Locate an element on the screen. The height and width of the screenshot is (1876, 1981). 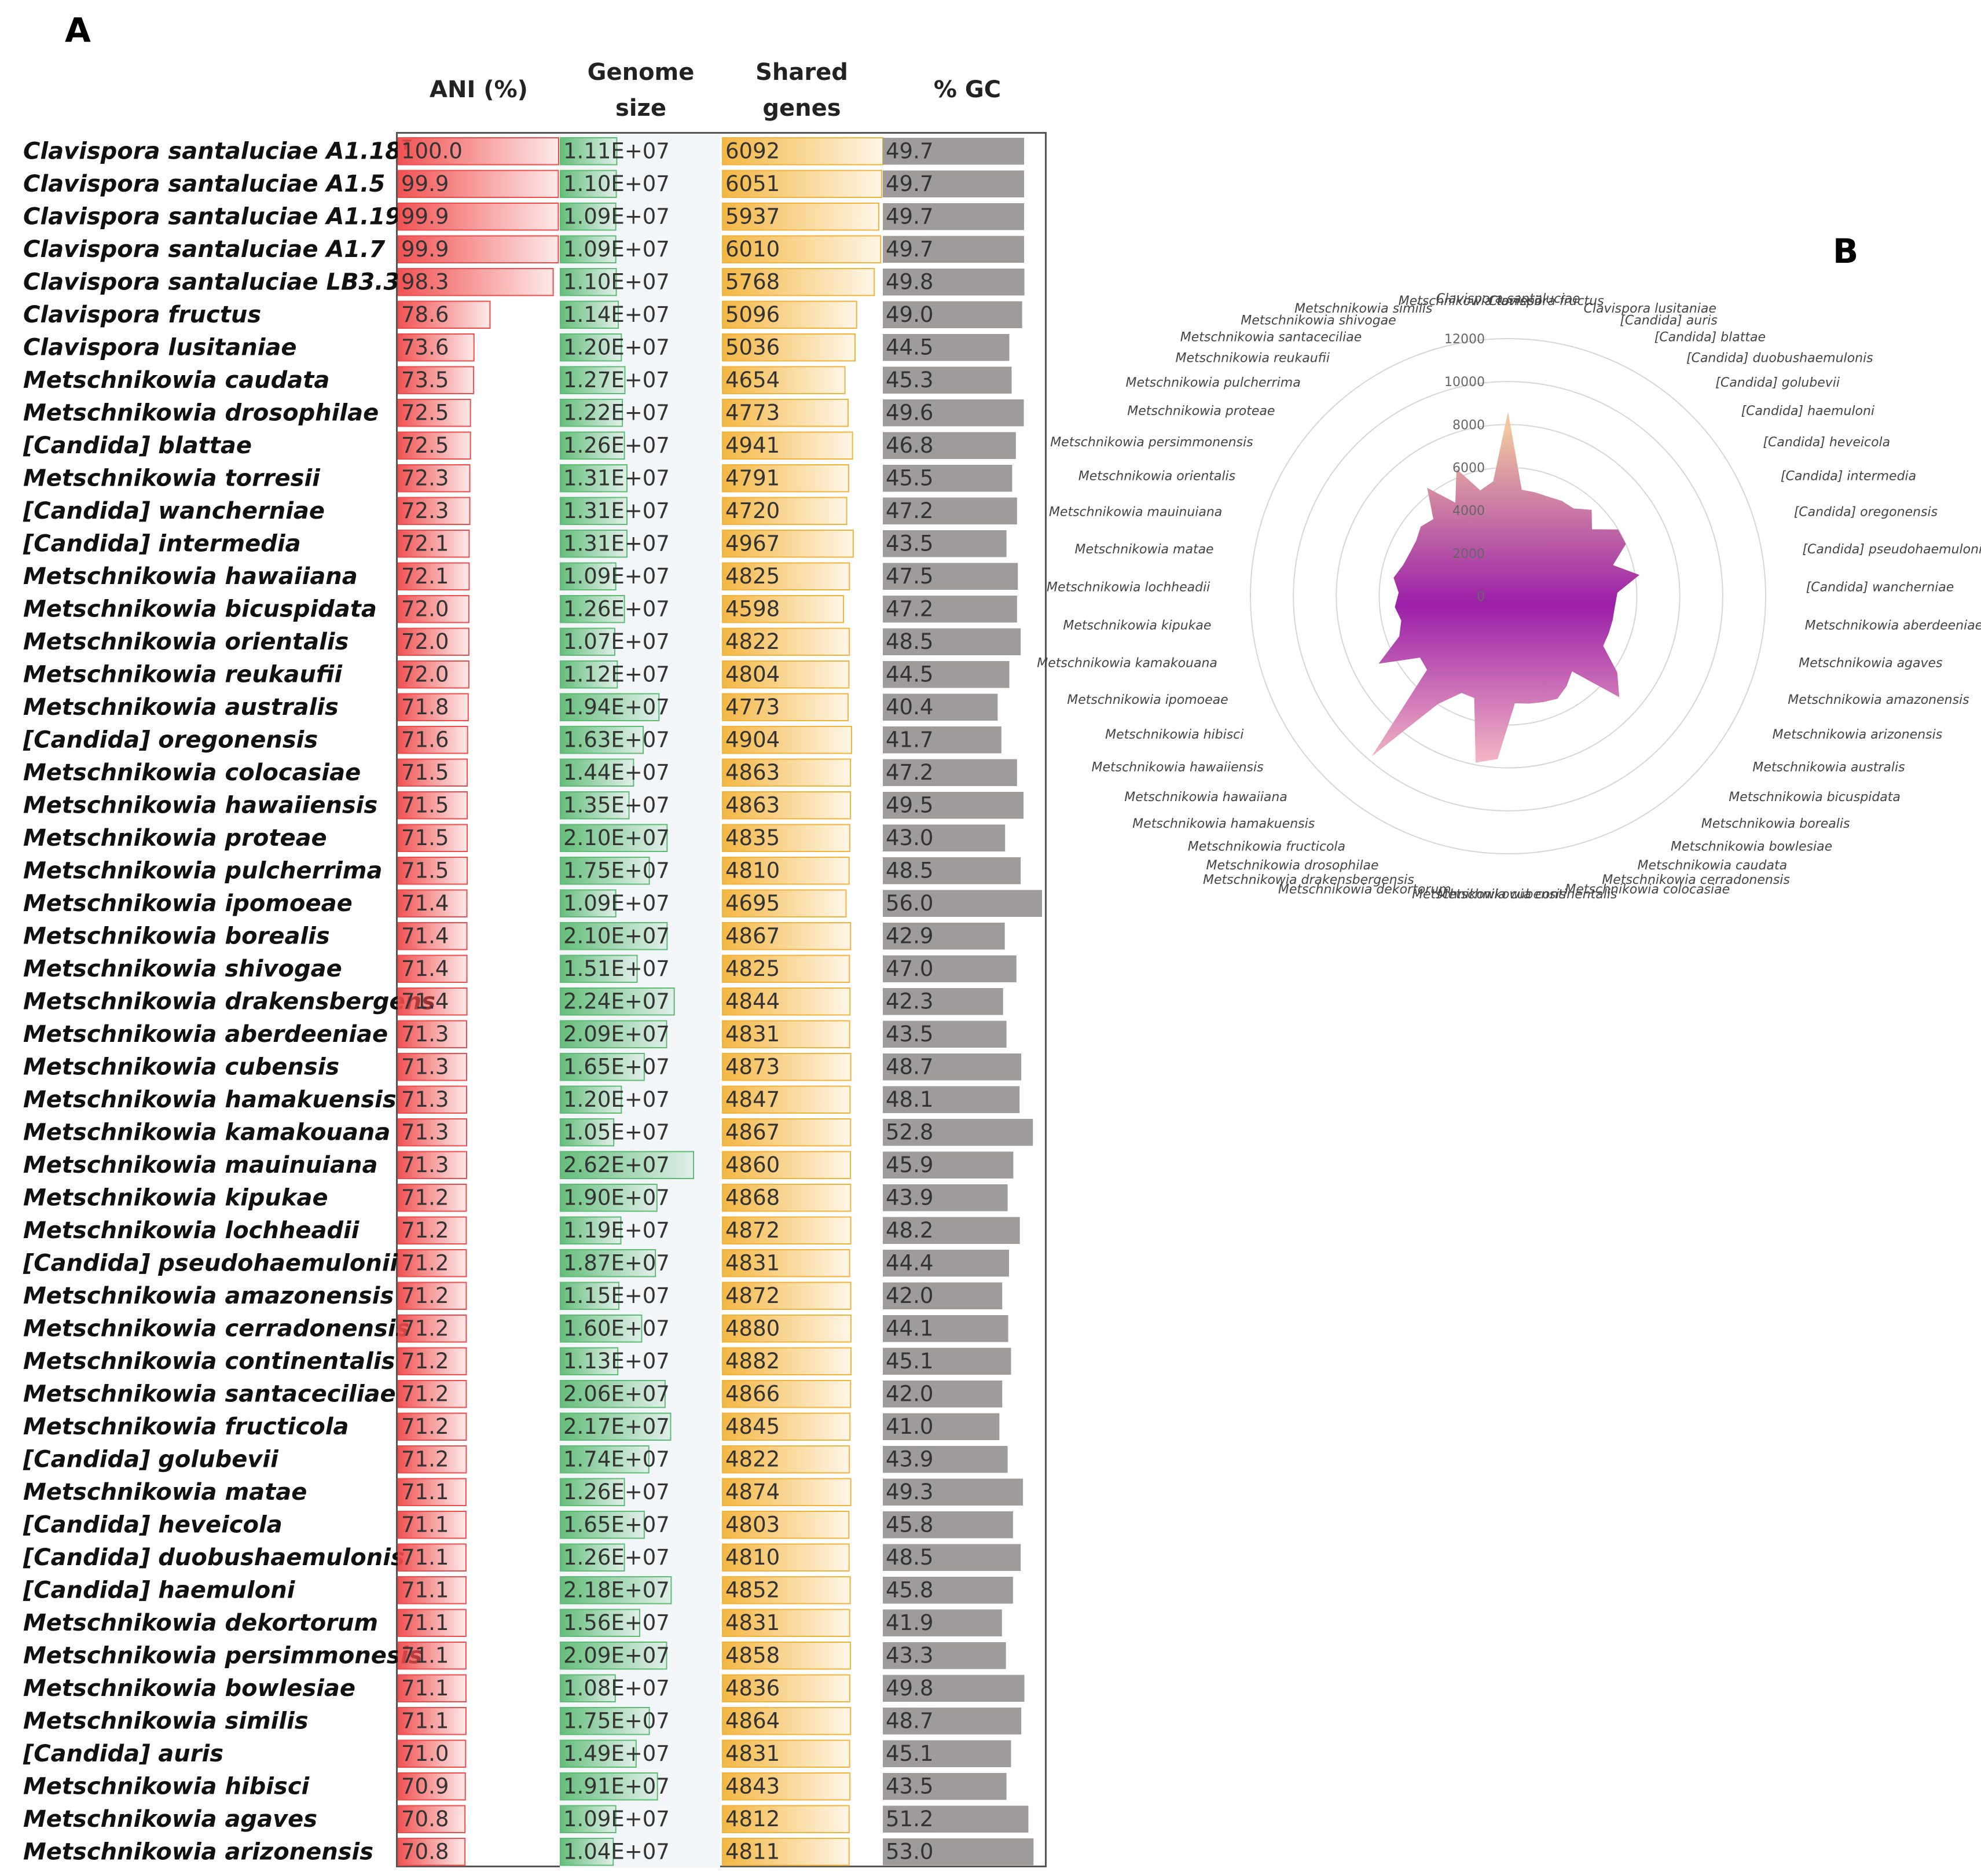
radar-tick-label: 12000 is located at coordinates (1464, 339).